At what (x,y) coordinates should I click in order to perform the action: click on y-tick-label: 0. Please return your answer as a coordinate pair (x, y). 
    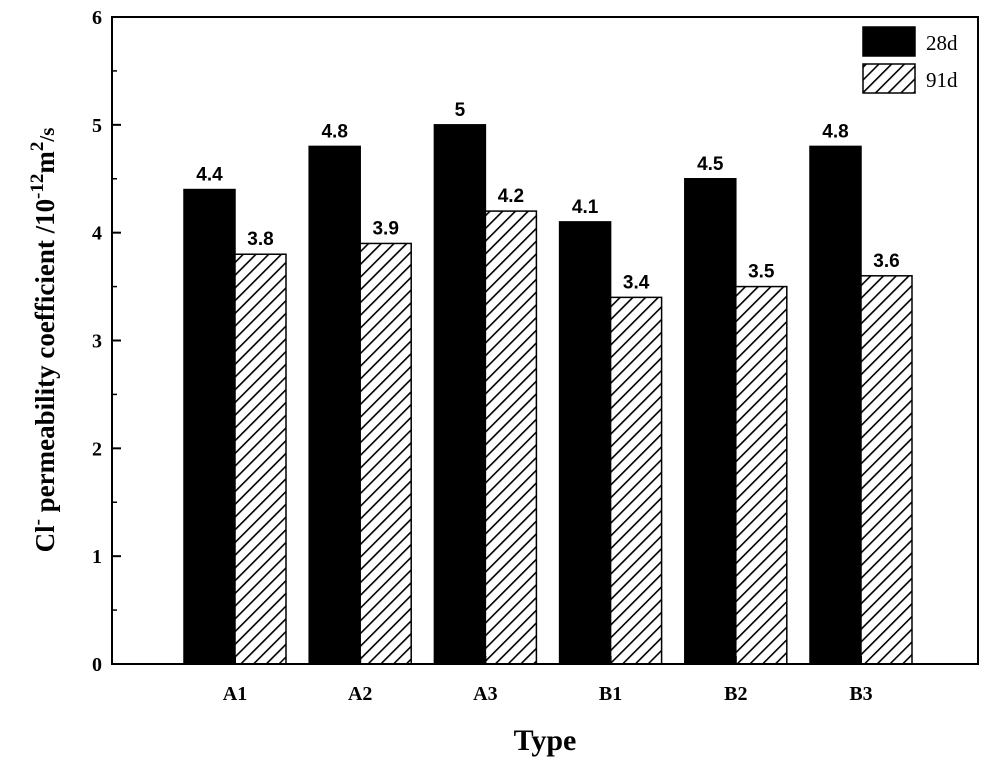
    Looking at the image, I should click on (97, 665).